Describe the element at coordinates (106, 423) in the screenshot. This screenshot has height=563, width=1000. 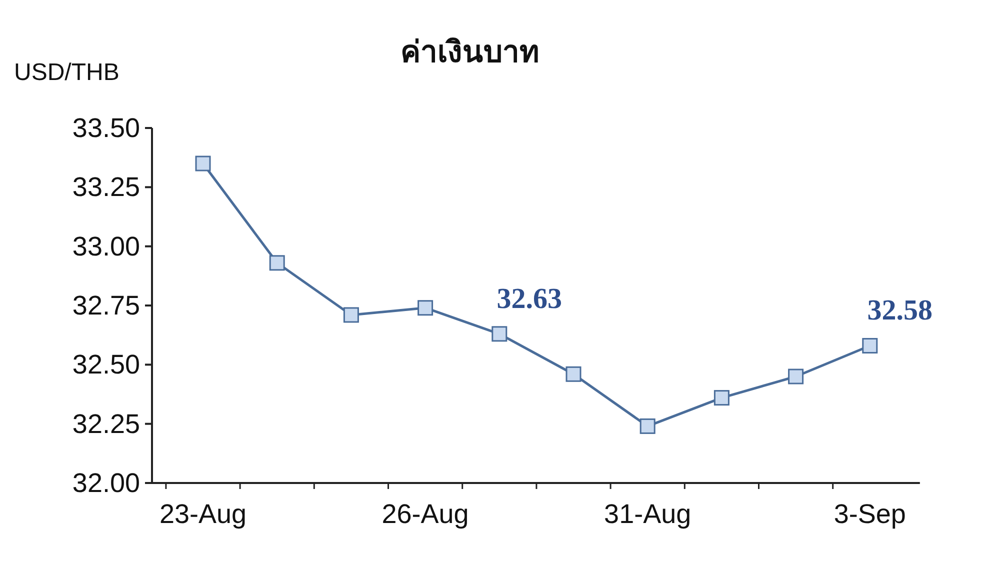
I see `y-tick-label: 32.25` at that location.